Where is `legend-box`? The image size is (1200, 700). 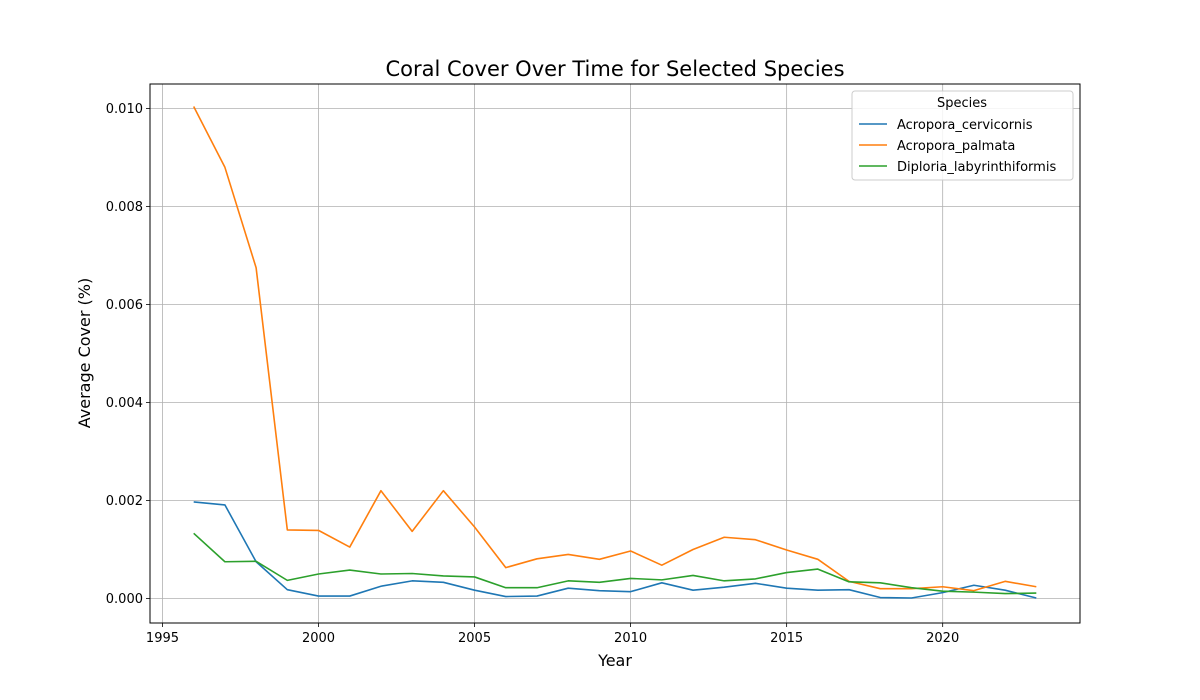 legend-box is located at coordinates (962, 135).